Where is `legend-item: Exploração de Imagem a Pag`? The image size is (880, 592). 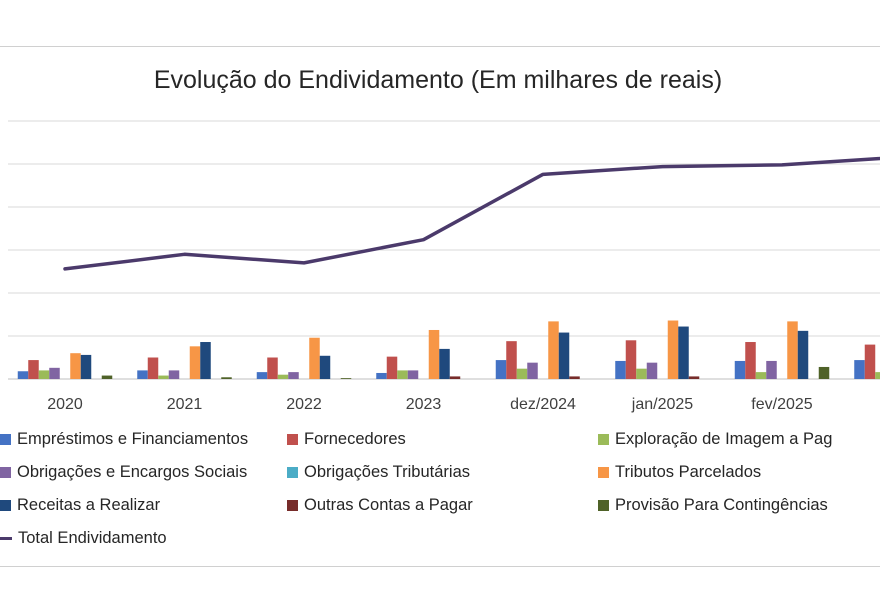
legend-item: Exploração de Imagem a Pag is located at coordinates (715, 439).